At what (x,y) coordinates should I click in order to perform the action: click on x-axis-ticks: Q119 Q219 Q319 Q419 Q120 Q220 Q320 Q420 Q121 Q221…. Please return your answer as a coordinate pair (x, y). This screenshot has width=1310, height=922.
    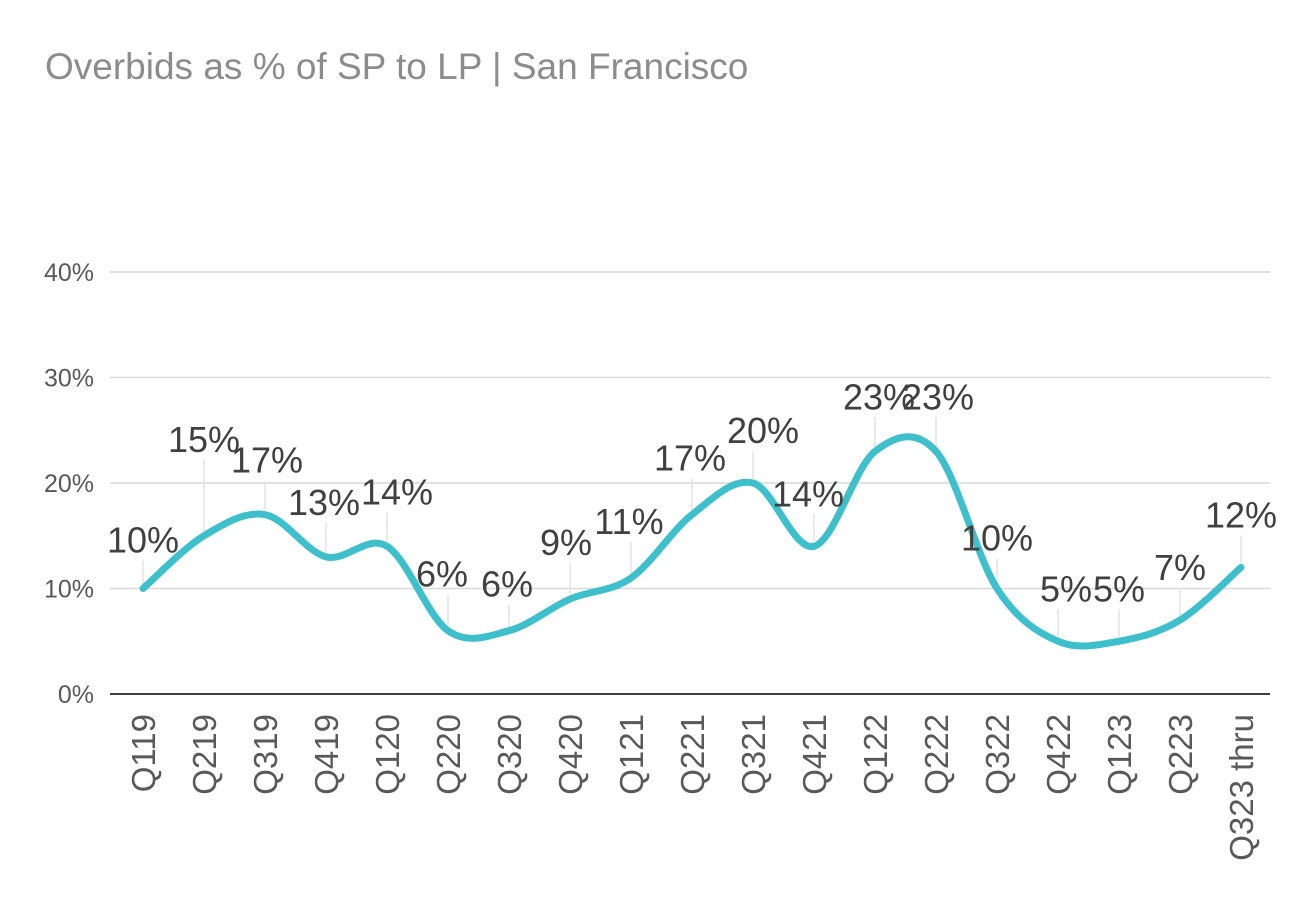
    Looking at the image, I should click on (692, 787).